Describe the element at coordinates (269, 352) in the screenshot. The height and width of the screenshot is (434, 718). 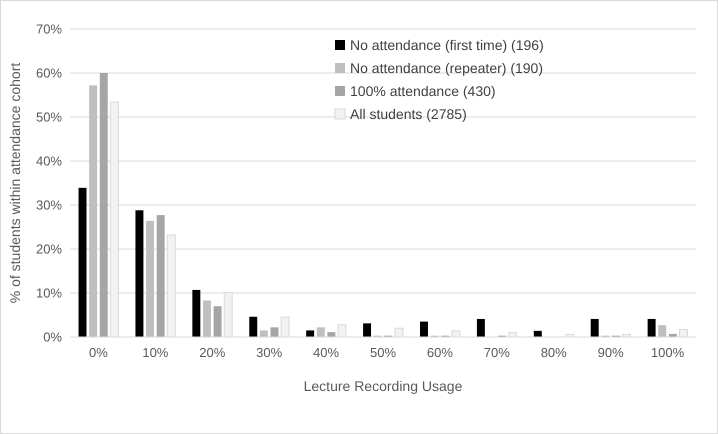
I see `x-tick-label: 30%` at that location.